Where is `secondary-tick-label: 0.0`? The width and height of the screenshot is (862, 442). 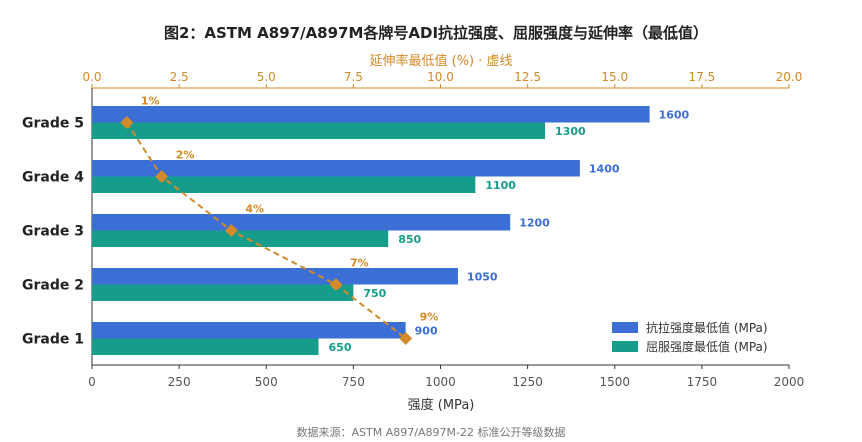 secondary-tick-label: 0.0 is located at coordinates (91, 77).